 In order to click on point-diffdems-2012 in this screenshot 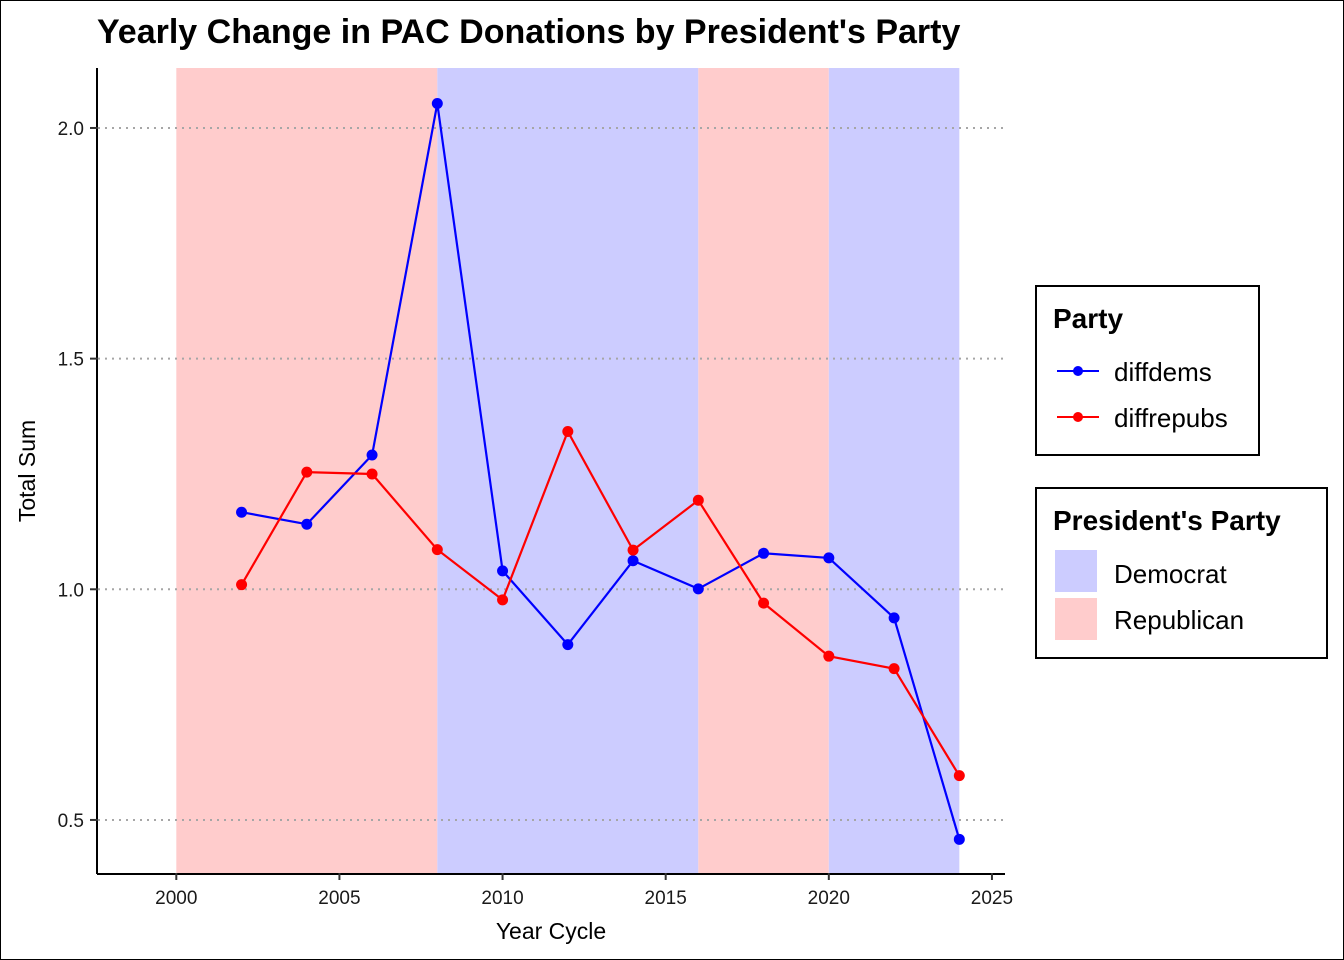, I will do `click(568, 645)`.